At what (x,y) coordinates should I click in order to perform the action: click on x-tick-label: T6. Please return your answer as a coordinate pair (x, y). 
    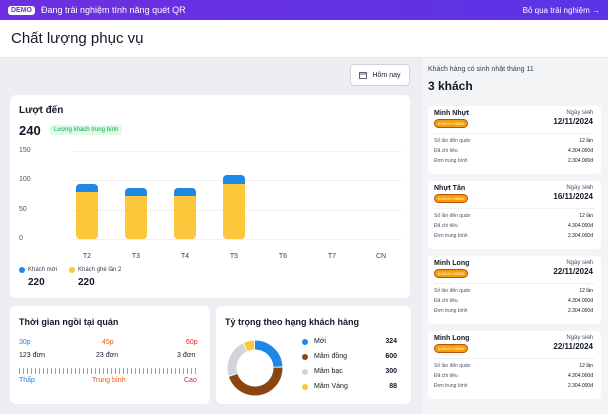
    Looking at the image, I should click on (283, 256).